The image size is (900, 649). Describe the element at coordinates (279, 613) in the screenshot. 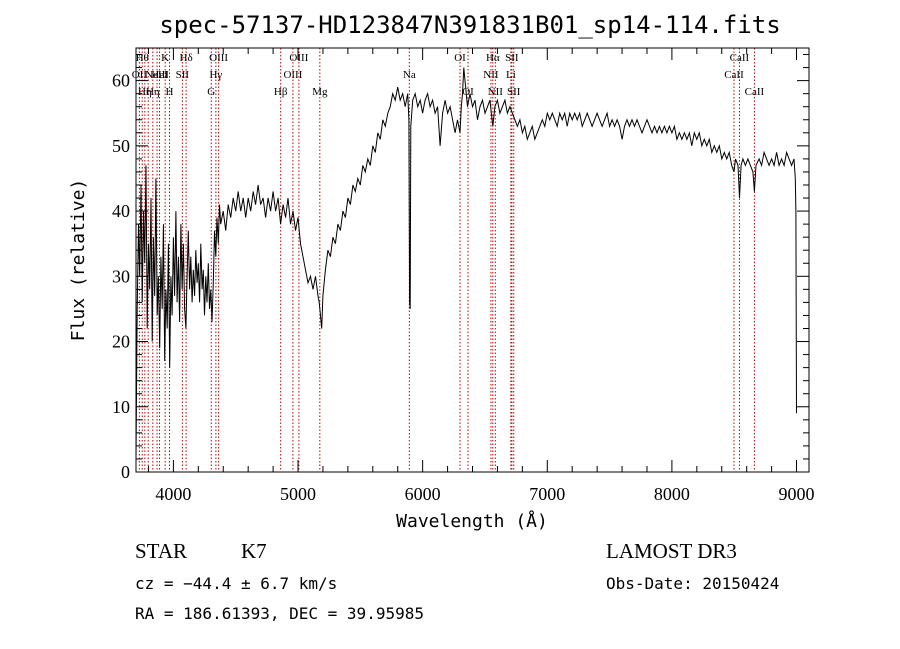

I see `coordinates: RA = 186.61393, DEC = 39.95985` at that location.